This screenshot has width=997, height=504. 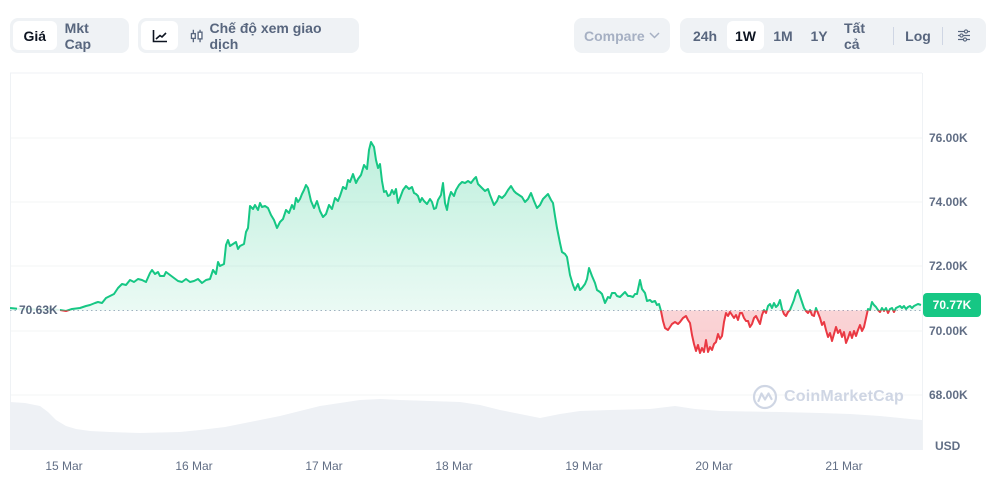 I want to click on chart-settings-button, so click(x=964, y=35).